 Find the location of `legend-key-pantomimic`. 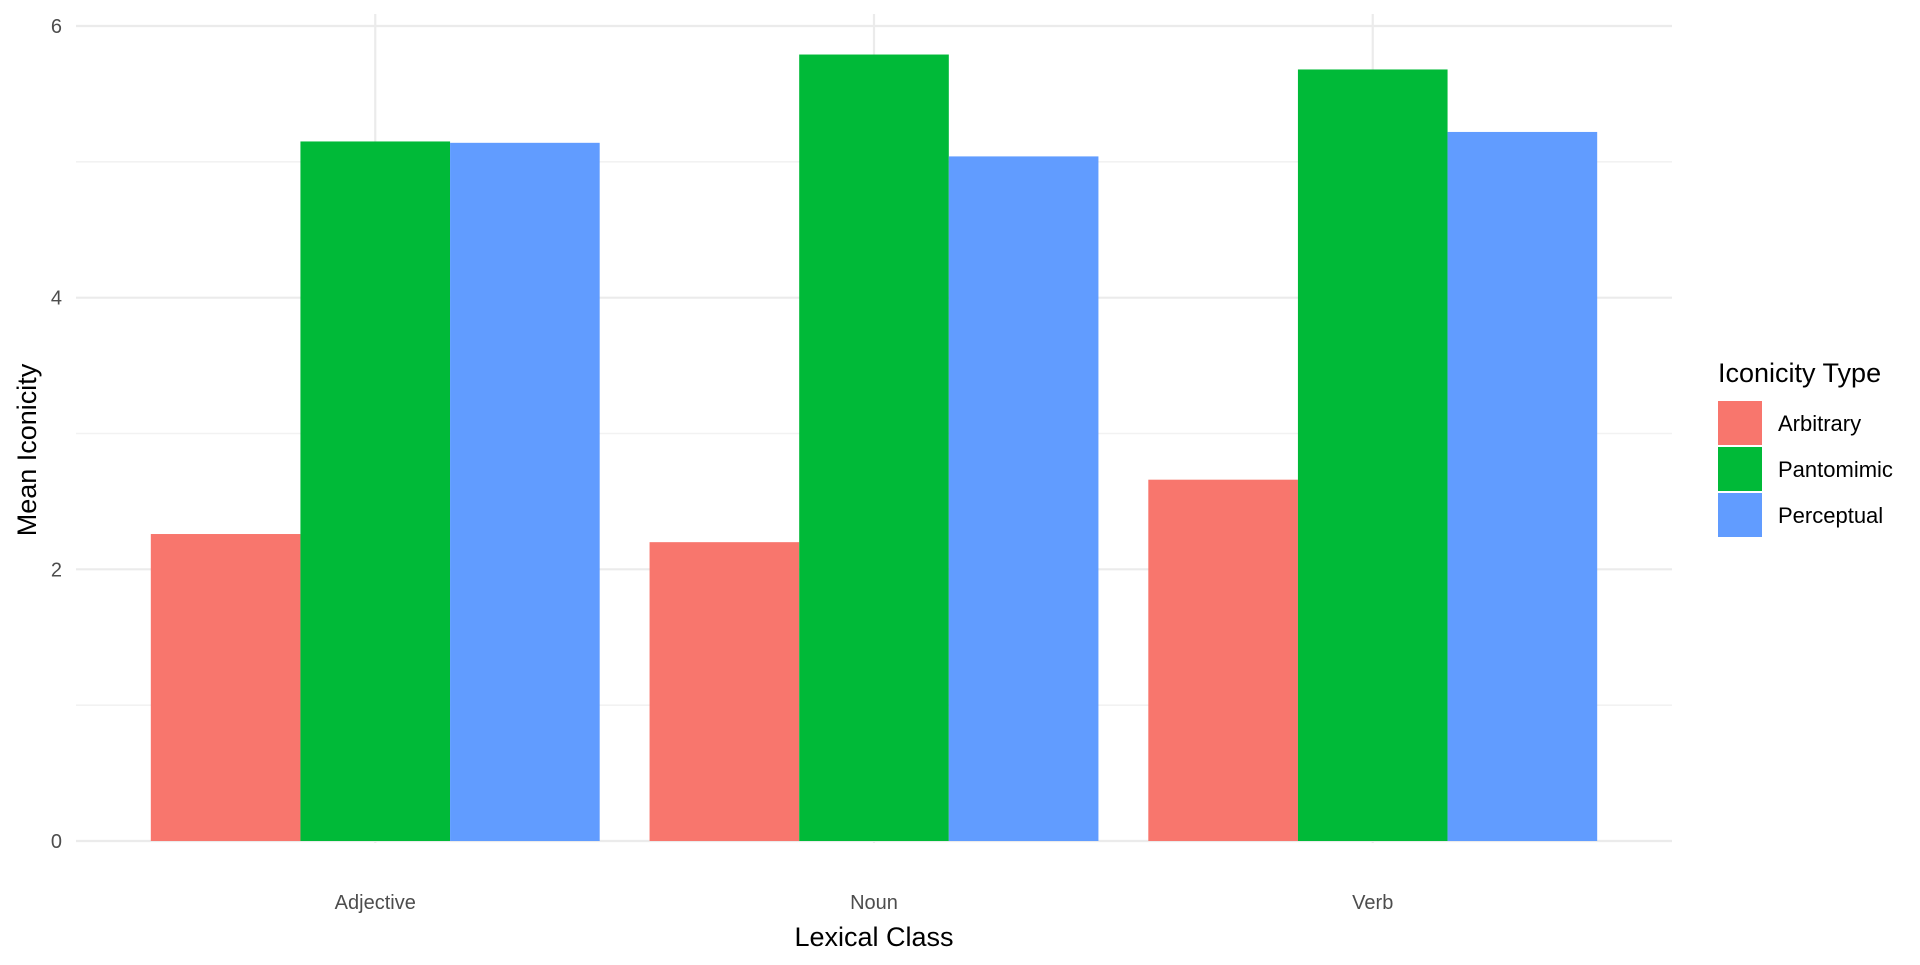

legend-key-pantomimic is located at coordinates (1740, 469).